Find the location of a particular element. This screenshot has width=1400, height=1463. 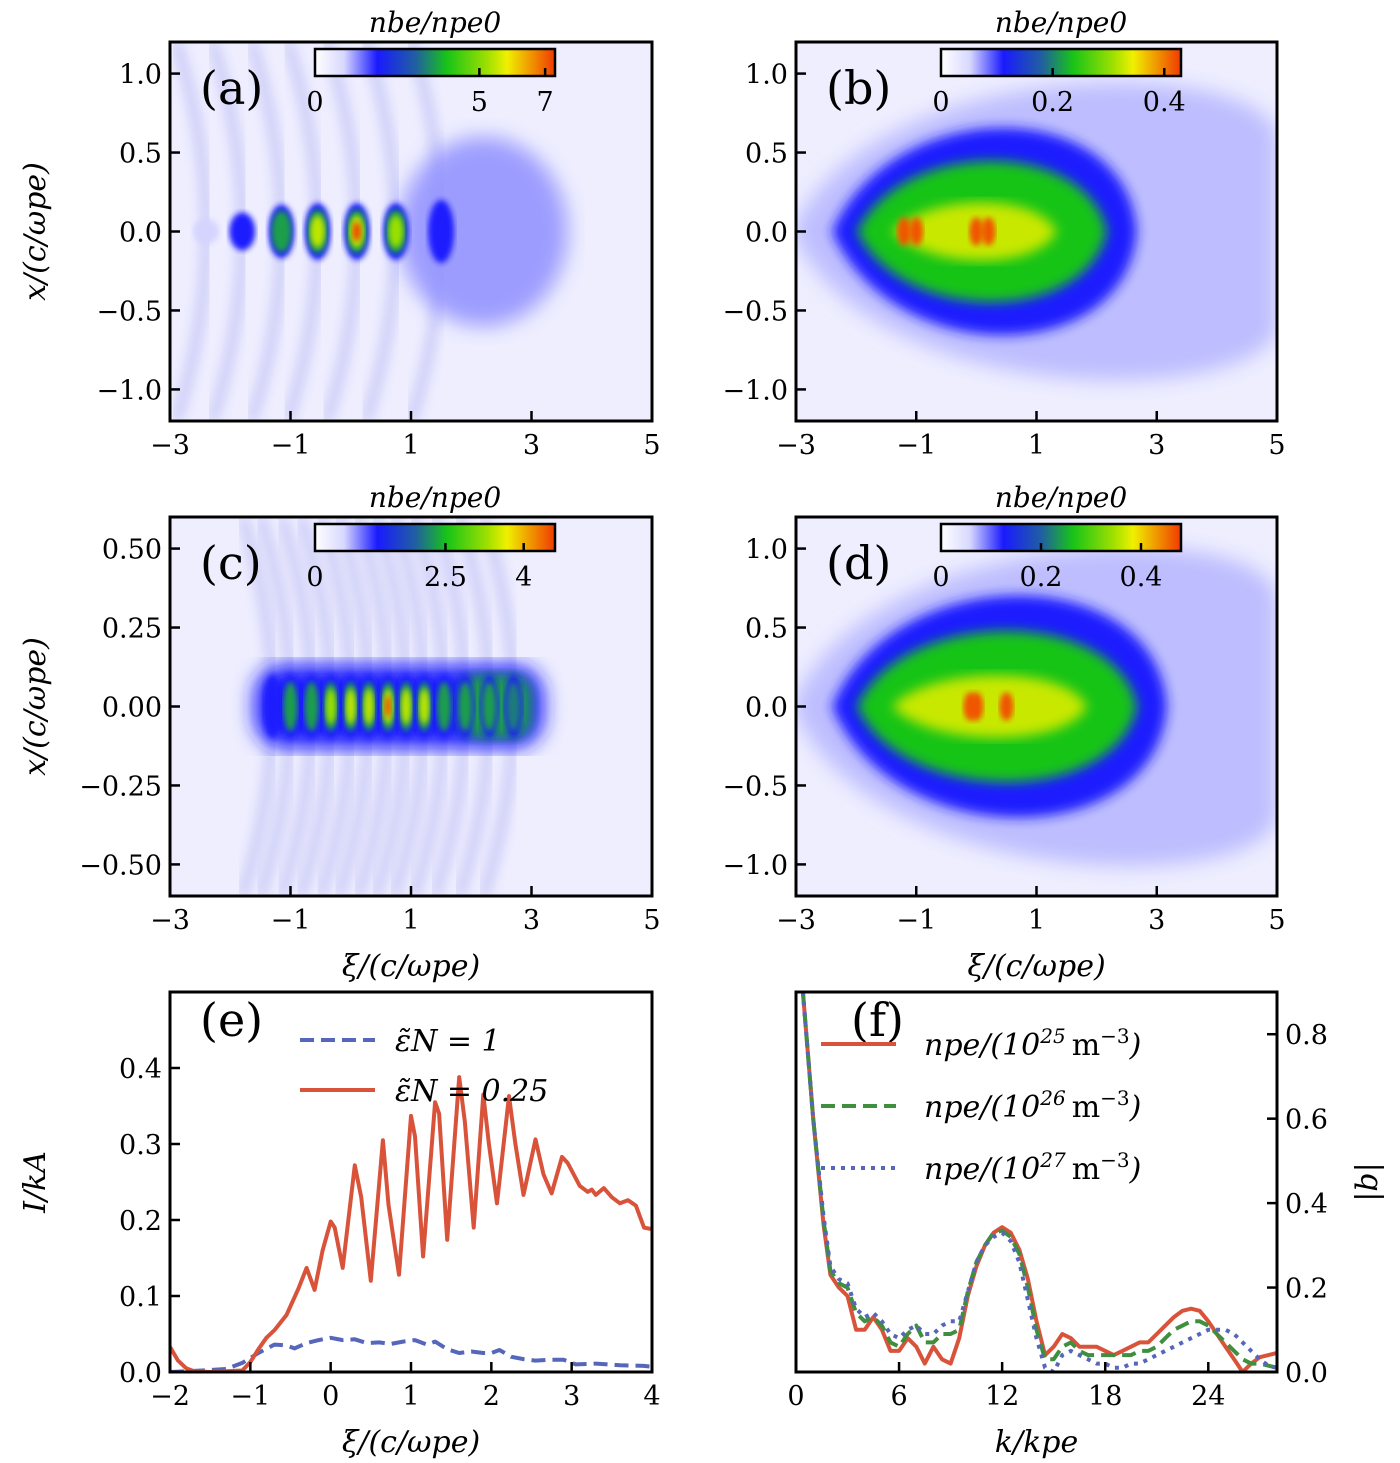

x-tick-label: 18 is located at coordinates (1105, 1396).